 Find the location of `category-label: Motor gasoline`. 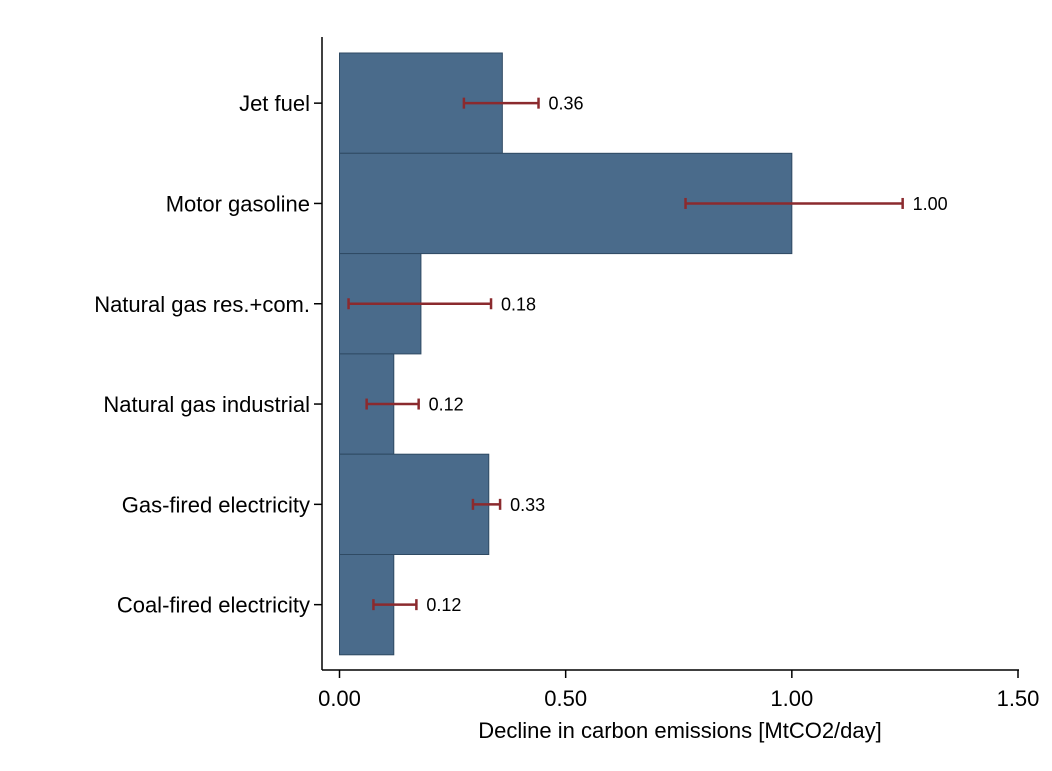

category-label: Motor gasoline is located at coordinates (238, 203).